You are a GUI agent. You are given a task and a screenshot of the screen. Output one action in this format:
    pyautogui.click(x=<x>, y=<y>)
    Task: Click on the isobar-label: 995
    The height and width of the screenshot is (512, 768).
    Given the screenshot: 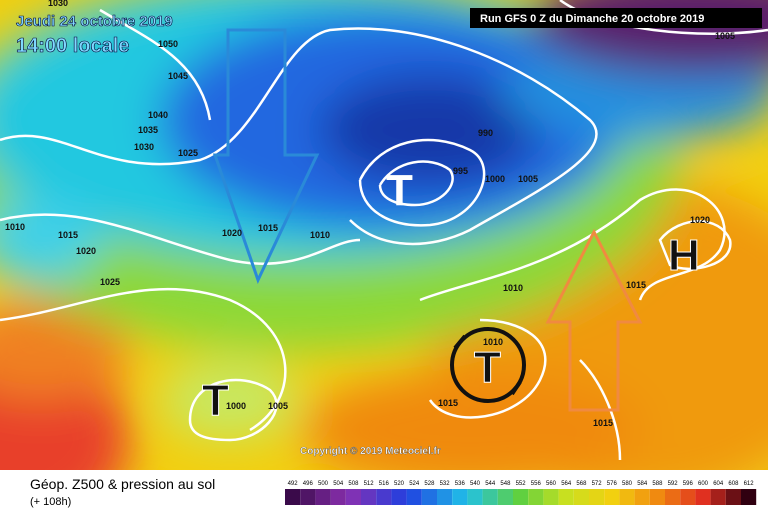 What is the action you would take?
    pyautogui.click(x=460, y=171)
    